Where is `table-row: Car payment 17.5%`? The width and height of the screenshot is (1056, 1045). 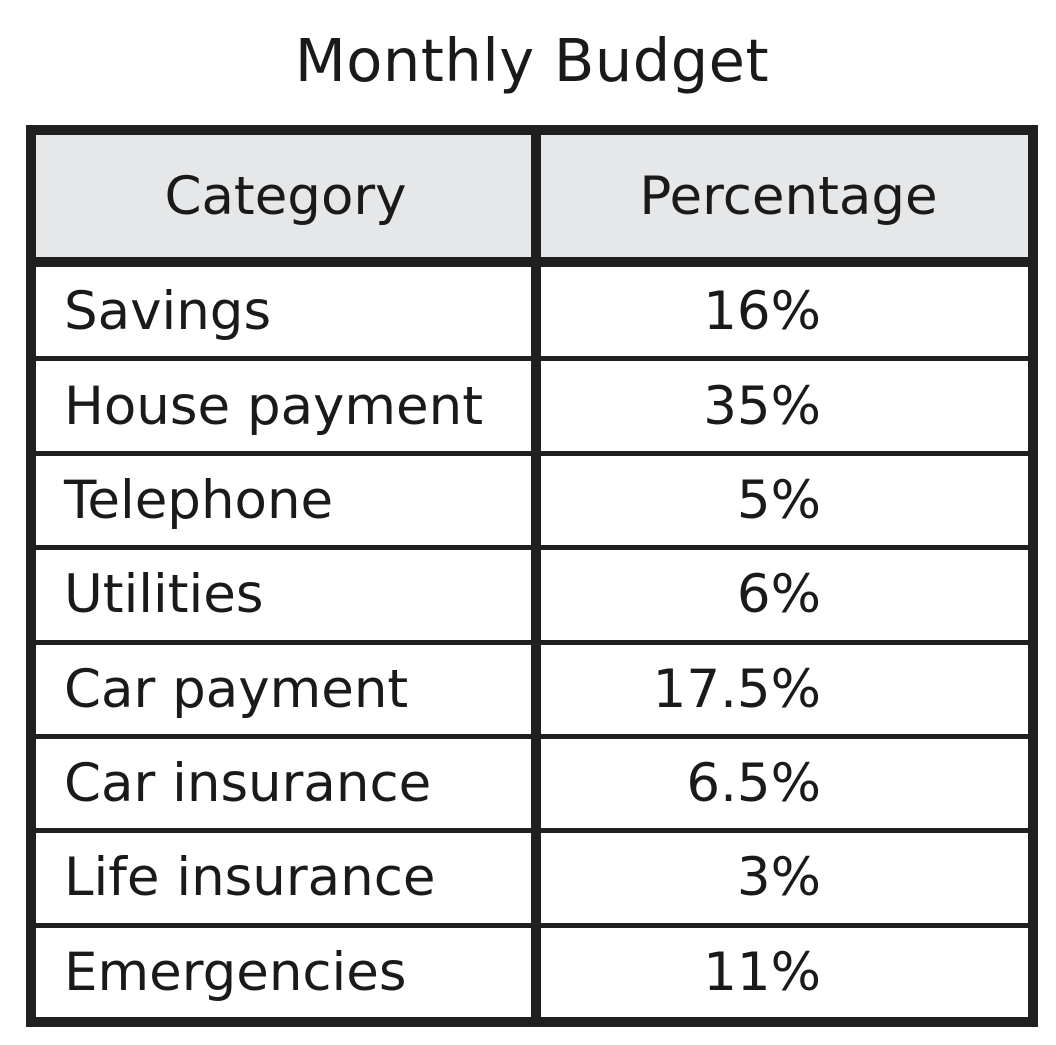
table-row: Car payment 17.5% is located at coordinates (532, 688).